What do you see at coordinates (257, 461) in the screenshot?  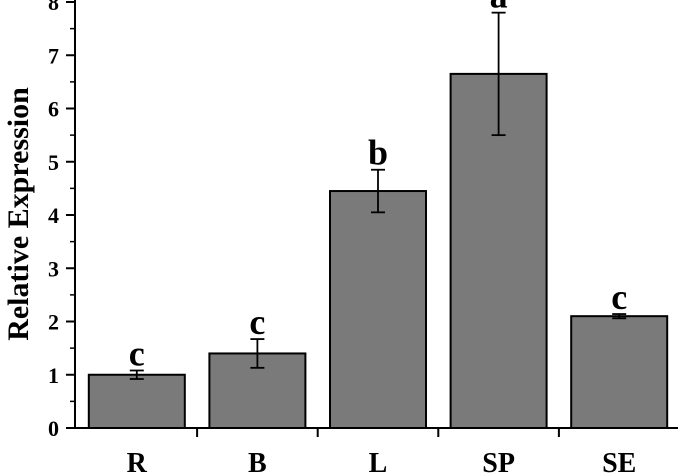 I see `x-tick-label: B` at bounding box center [257, 461].